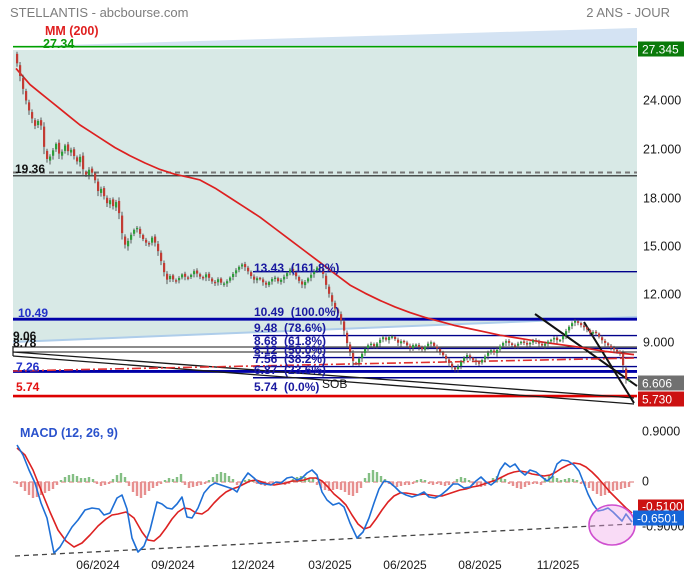 Image resolution: width=684 pixels, height=580 pixels. I want to click on low-price-box: 5.730, so click(661, 399).